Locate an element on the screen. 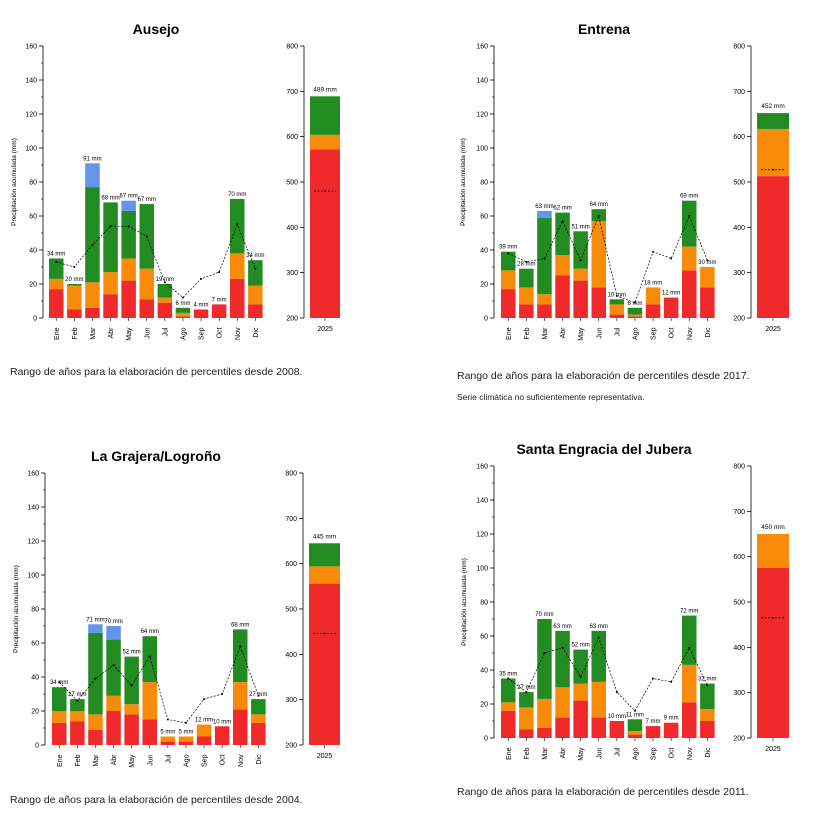 The image size is (815, 832). annual-x-tick-label: 2025 is located at coordinates (773, 749).